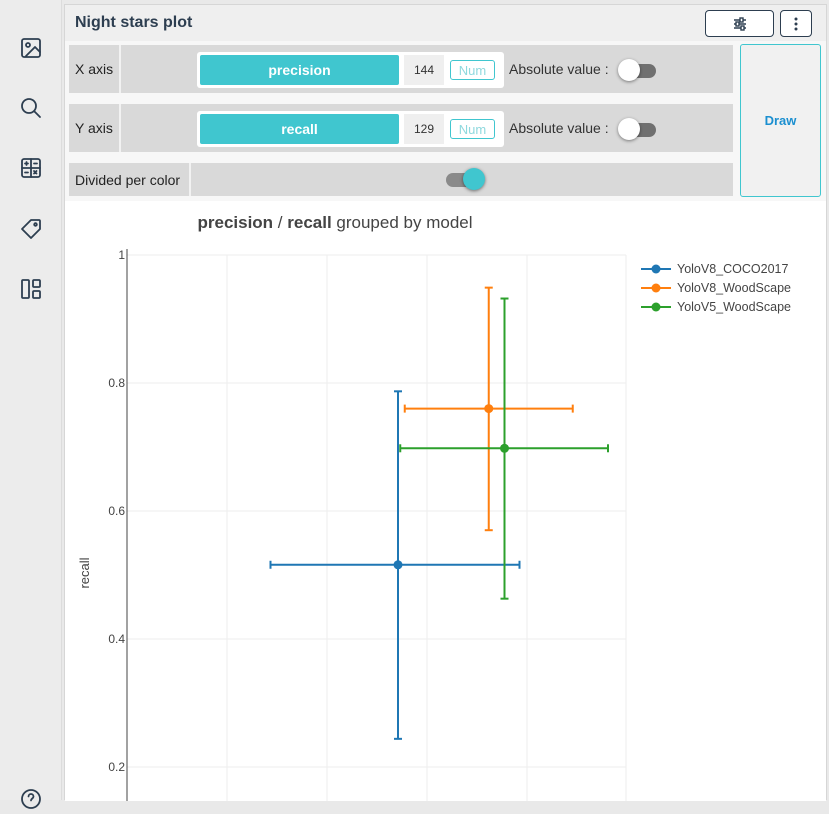 The image size is (829, 814). What do you see at coordinates (116, 383) in the screenshot?
I see `y-tick-label: 0.8` at bounding box center [116, 383].